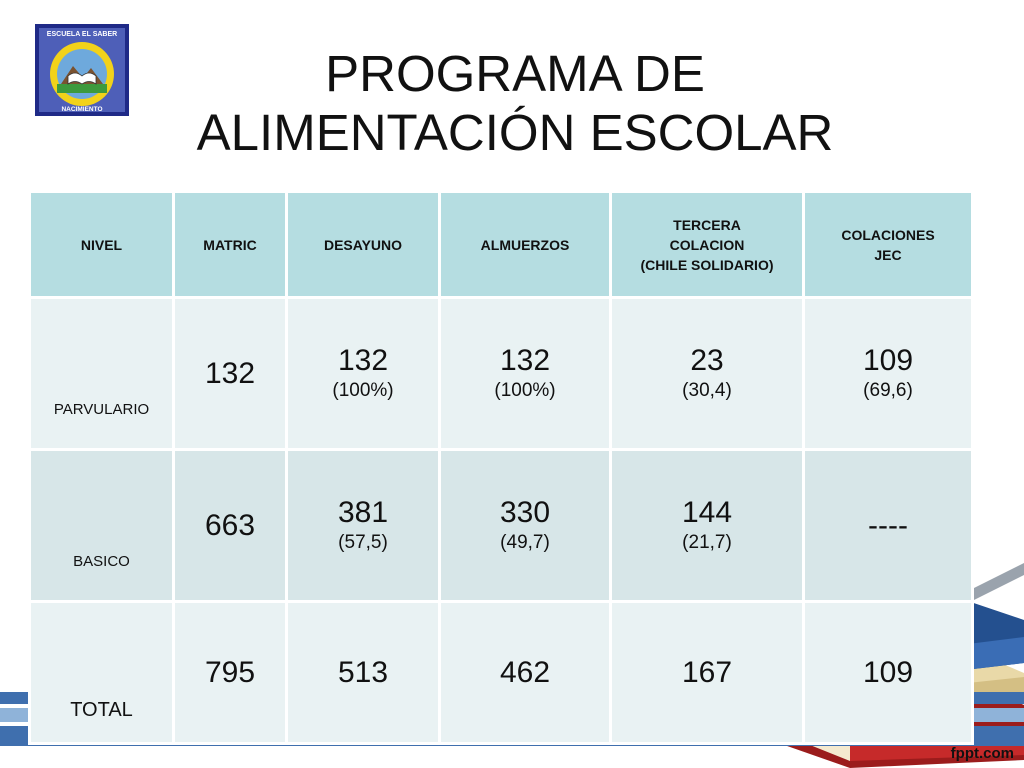 The height and width of the screenshot is (768, 1024). I want to click on cell-percent: (21,7), so click(707, 542).